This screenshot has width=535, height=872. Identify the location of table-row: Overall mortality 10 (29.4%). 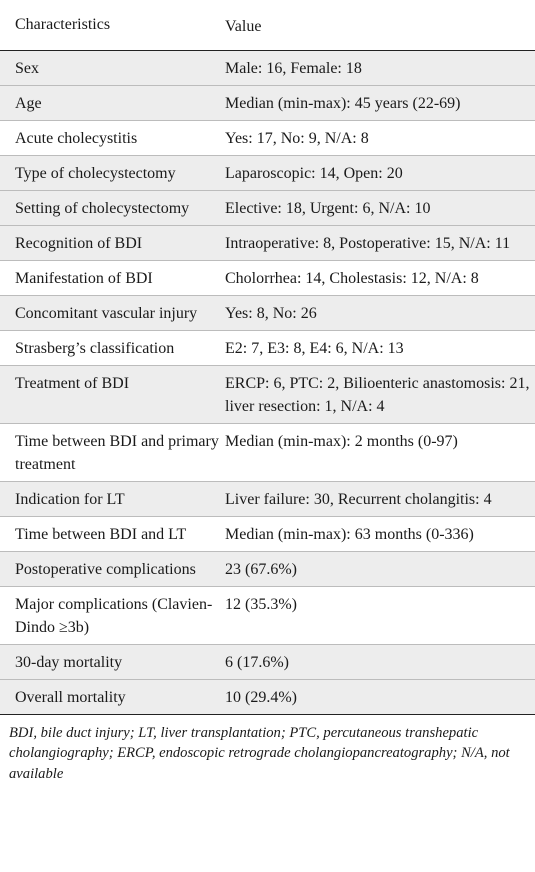
(267, 697).